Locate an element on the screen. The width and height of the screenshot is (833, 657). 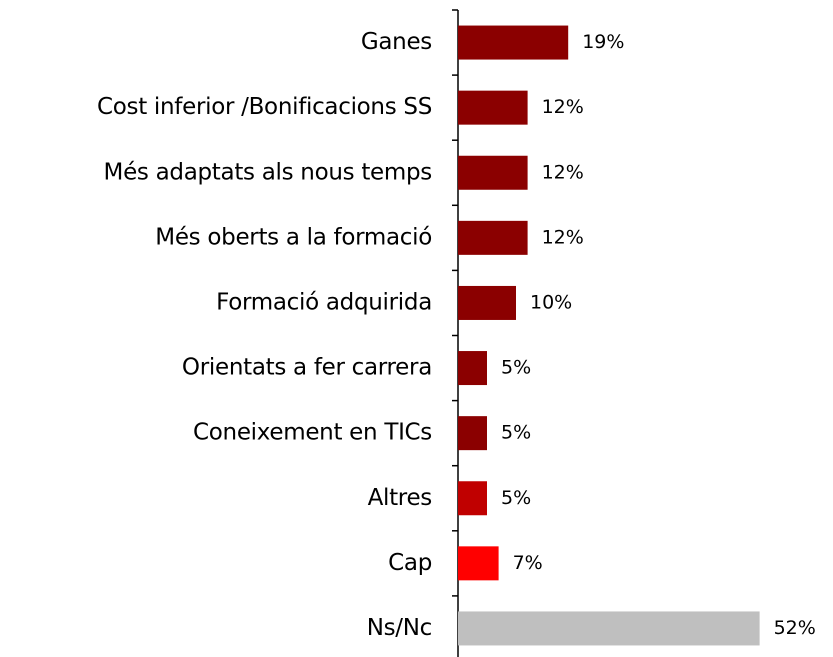
category-label: Més oberts a la formació is located at coordinates (293, 237).